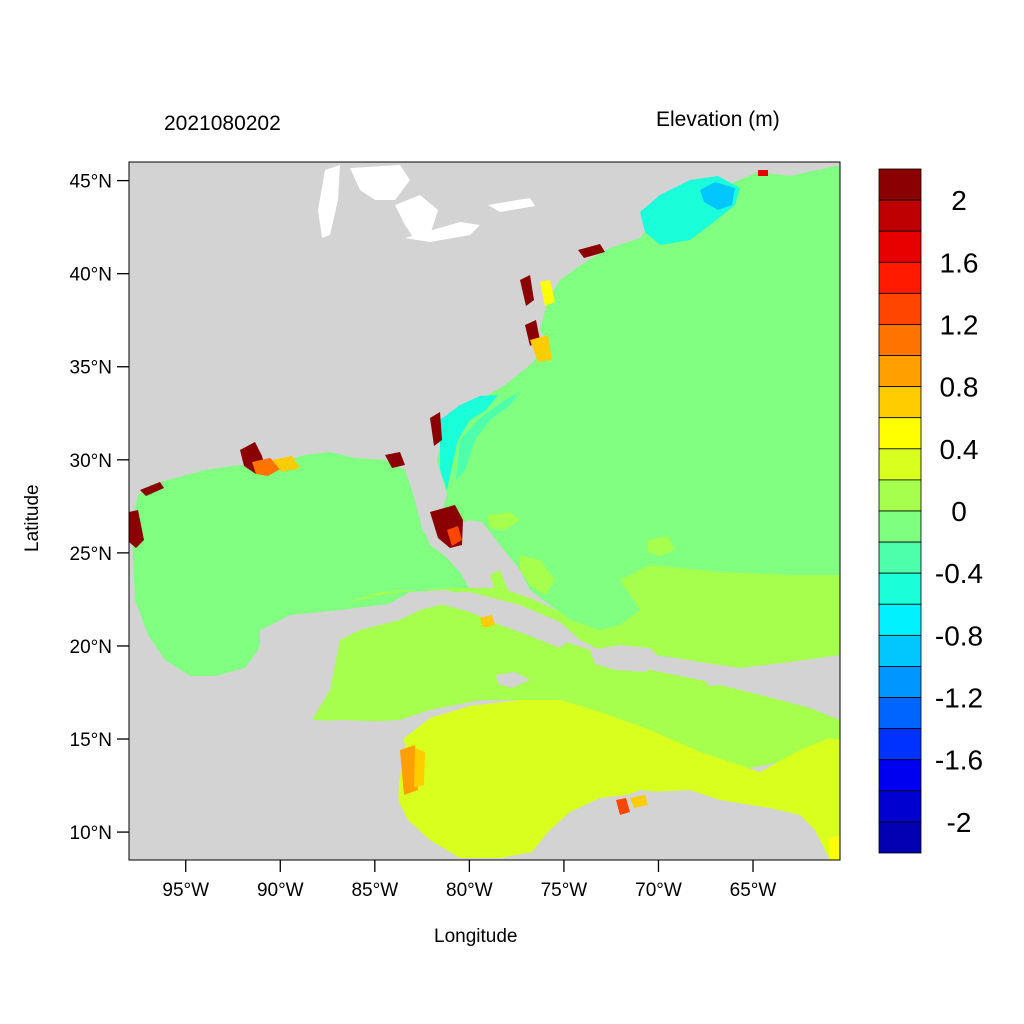  Describe the element at coordinates (91, 833) in the screenshot. I see `y-tick-label: 10°N` at that location.